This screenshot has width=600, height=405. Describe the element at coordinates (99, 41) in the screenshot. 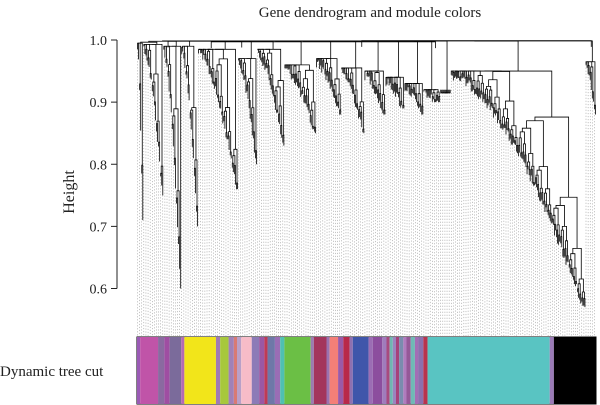

I see `y-tick-label: 1.0` at that location.